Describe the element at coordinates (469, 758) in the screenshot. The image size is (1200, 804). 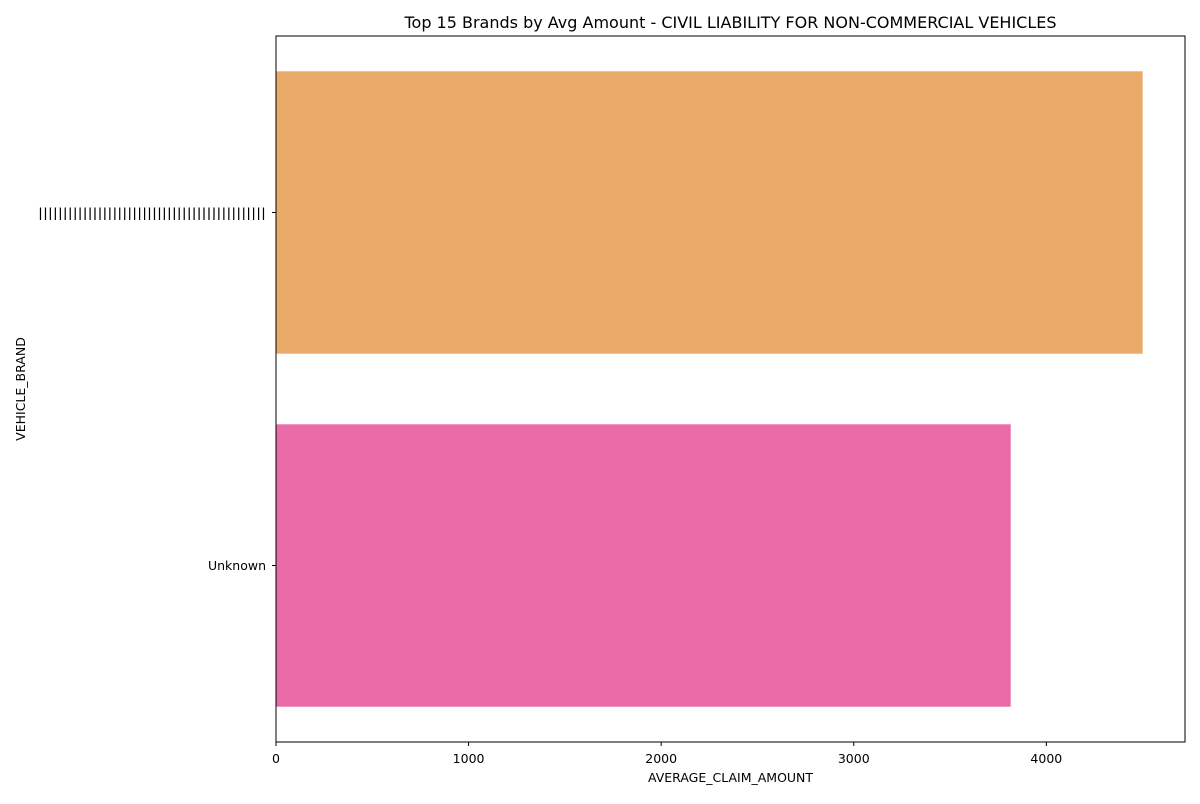
I see `x-tick-label: 1000` at that location.